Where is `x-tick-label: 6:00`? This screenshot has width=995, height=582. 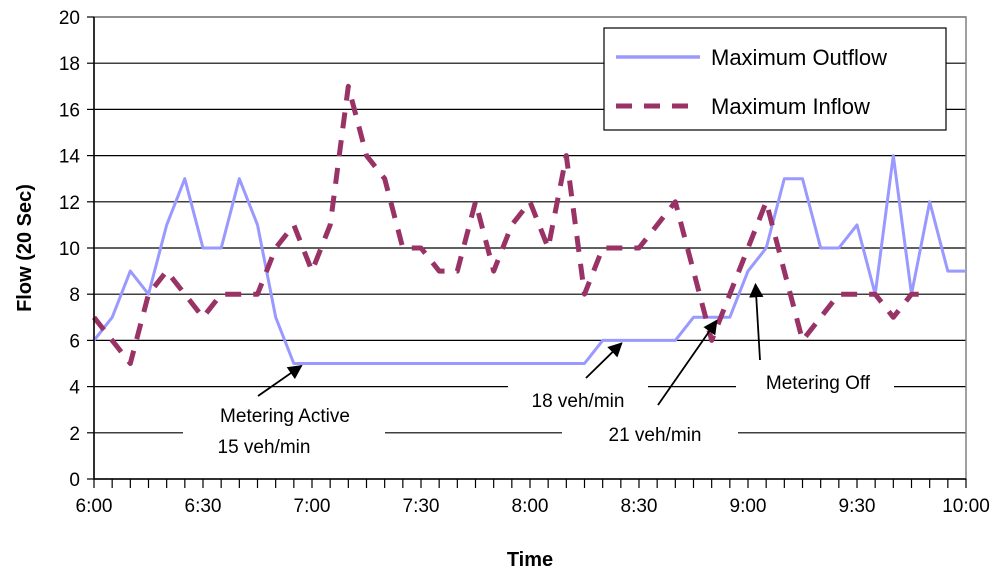
x-tick-label: 6:00 is located at coordinates (94, 506).